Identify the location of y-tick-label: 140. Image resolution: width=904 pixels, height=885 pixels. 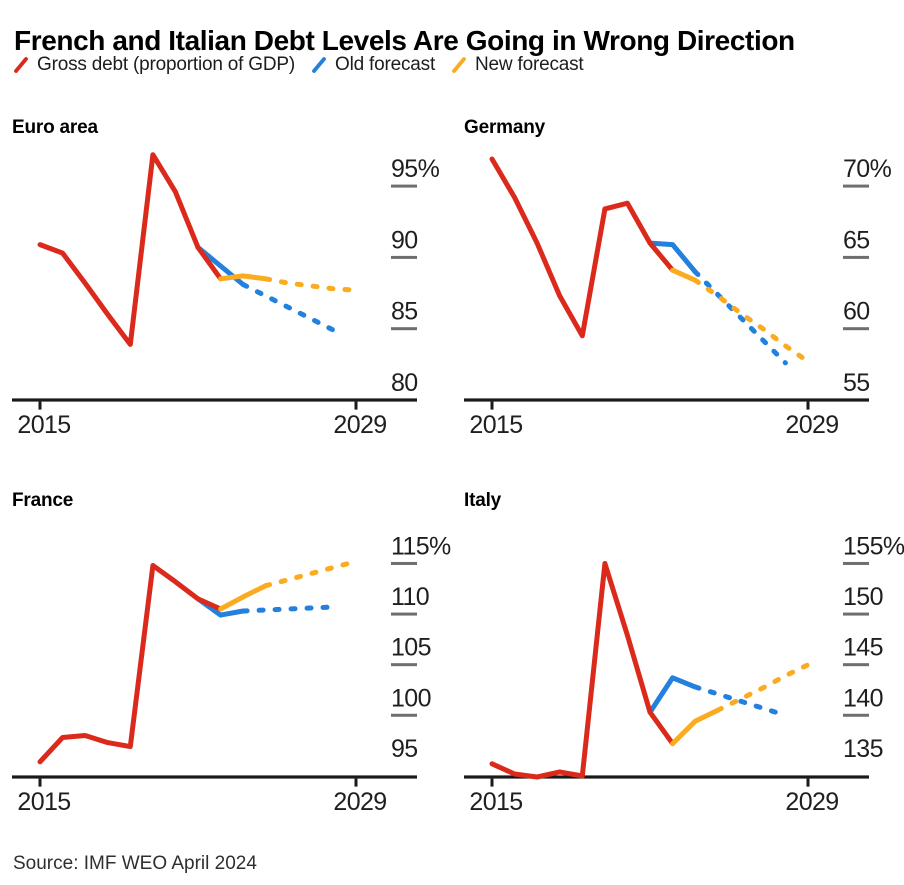
(863, 698).